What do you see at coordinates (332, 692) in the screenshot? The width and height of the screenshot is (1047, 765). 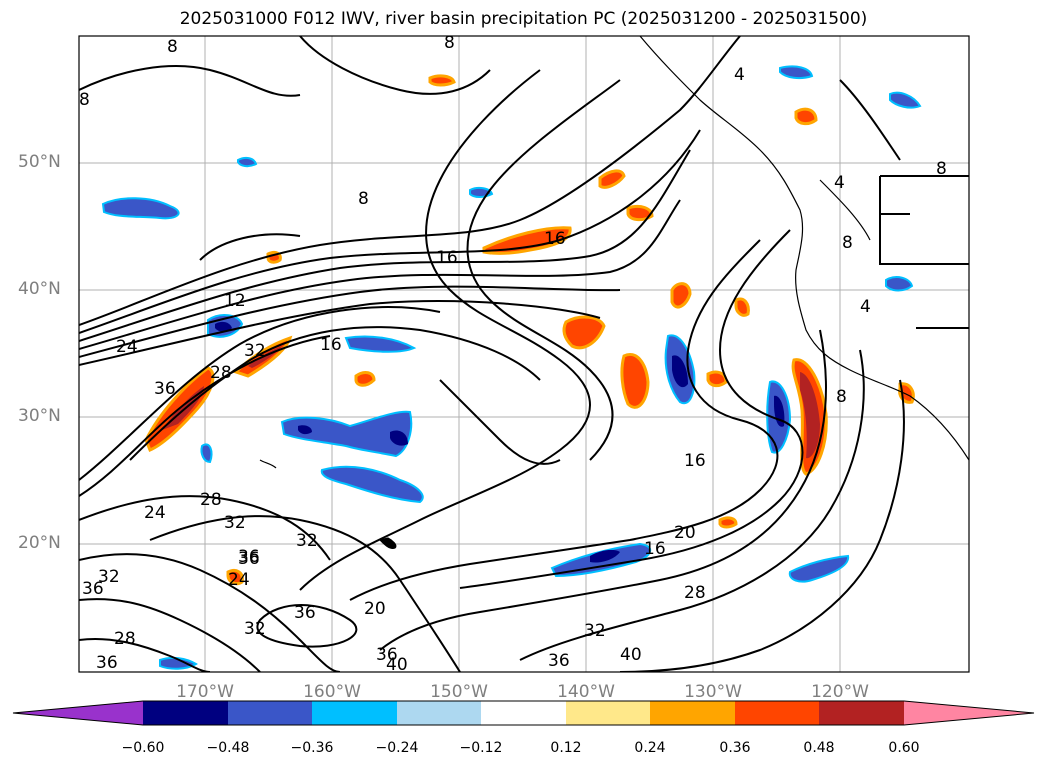 I see `longitude-label: 160°W` at bounding box center [332, 692].